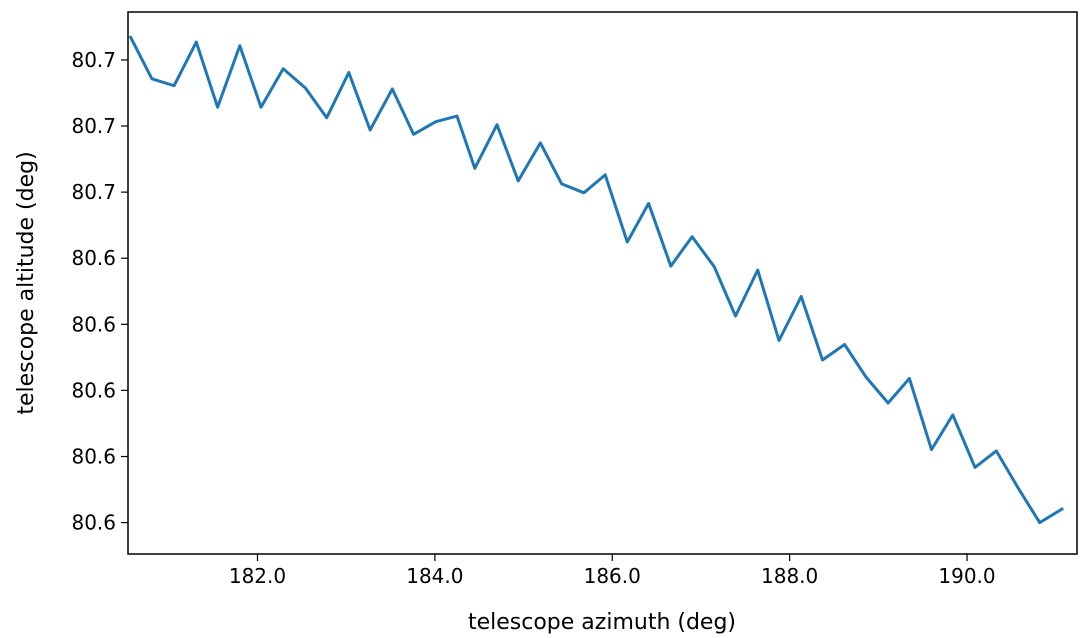 The width and height of the screenshot is (1081, 638). Describe the element at coordinates (434, 576) in the screenshot. I see `x-tick-label: 184.0` at that location.